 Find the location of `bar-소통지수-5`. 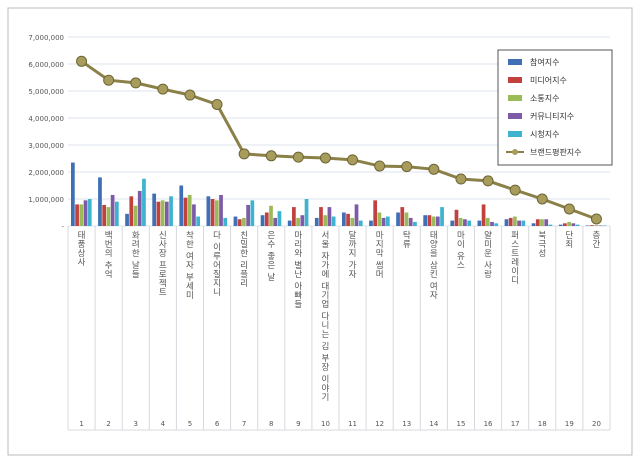

bar-소통지수-5 is located at coordinates (189, 210).